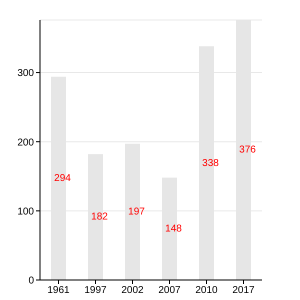 This screenshot has height=300, width=300. Describe the element at coordinates (58, 290) in the screenshot. I see `x-tick-label: 1961` at that location.